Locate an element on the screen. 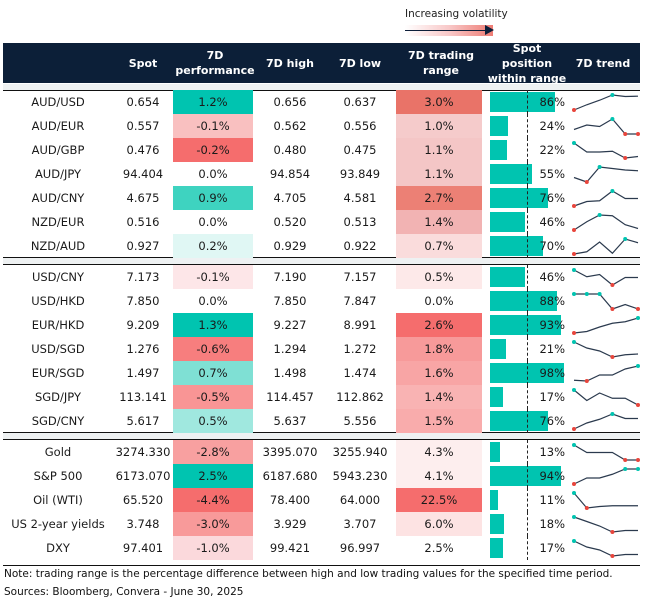 This screenshot has height=616, width=645. cell-spot: 7.173 is located at coordinates (143, 277).